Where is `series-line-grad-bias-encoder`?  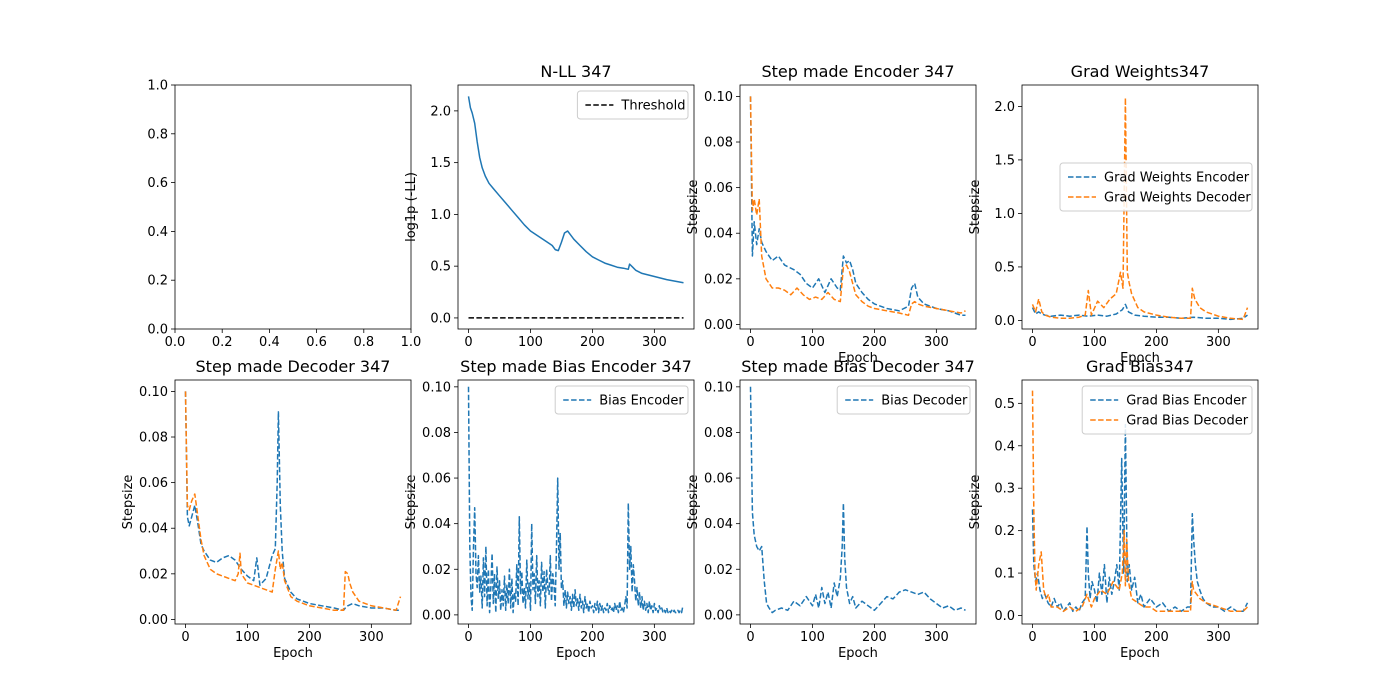
series-line-grad-bias-encoder is located at coordinates (1140, 518).